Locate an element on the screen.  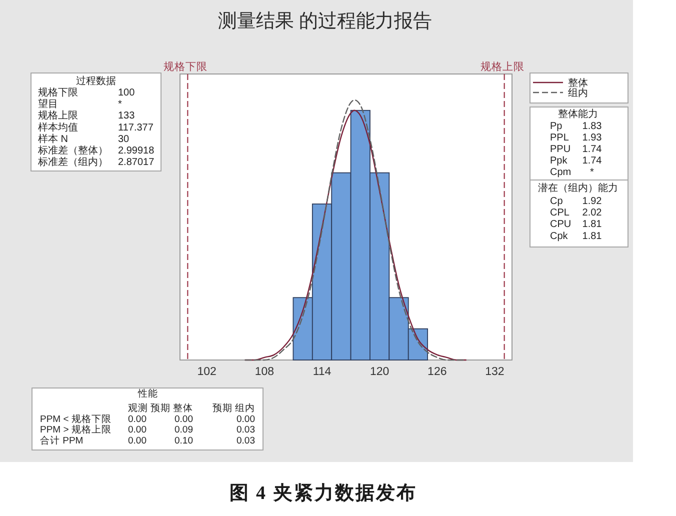
text: 标准差（整体） is located at coordinates (72, 150).